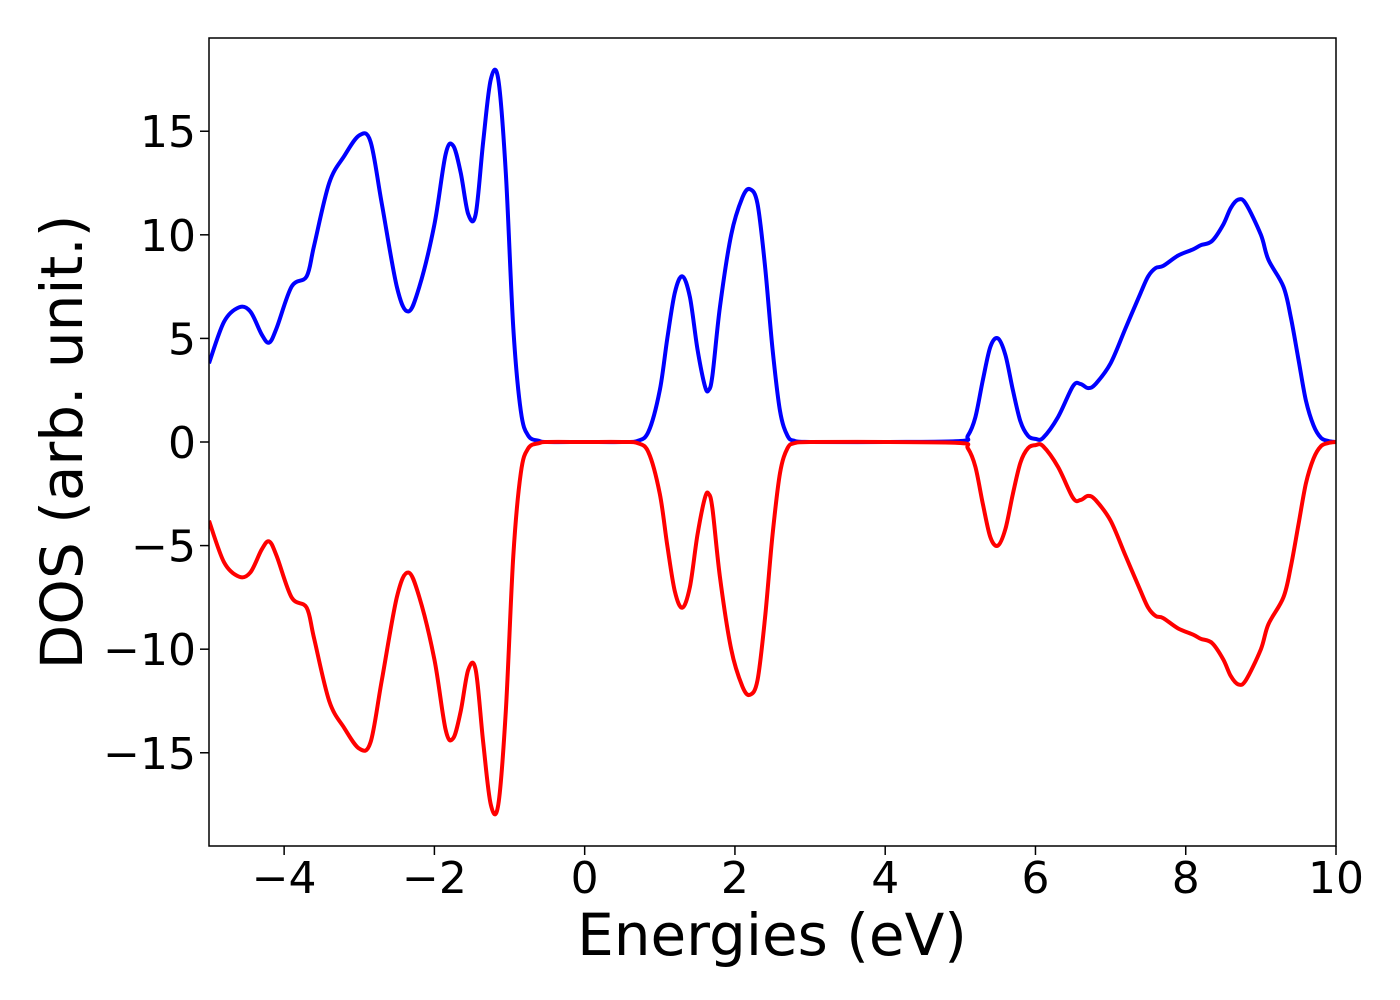  I want to click on y-tick-label: 5, so click(182, 339).